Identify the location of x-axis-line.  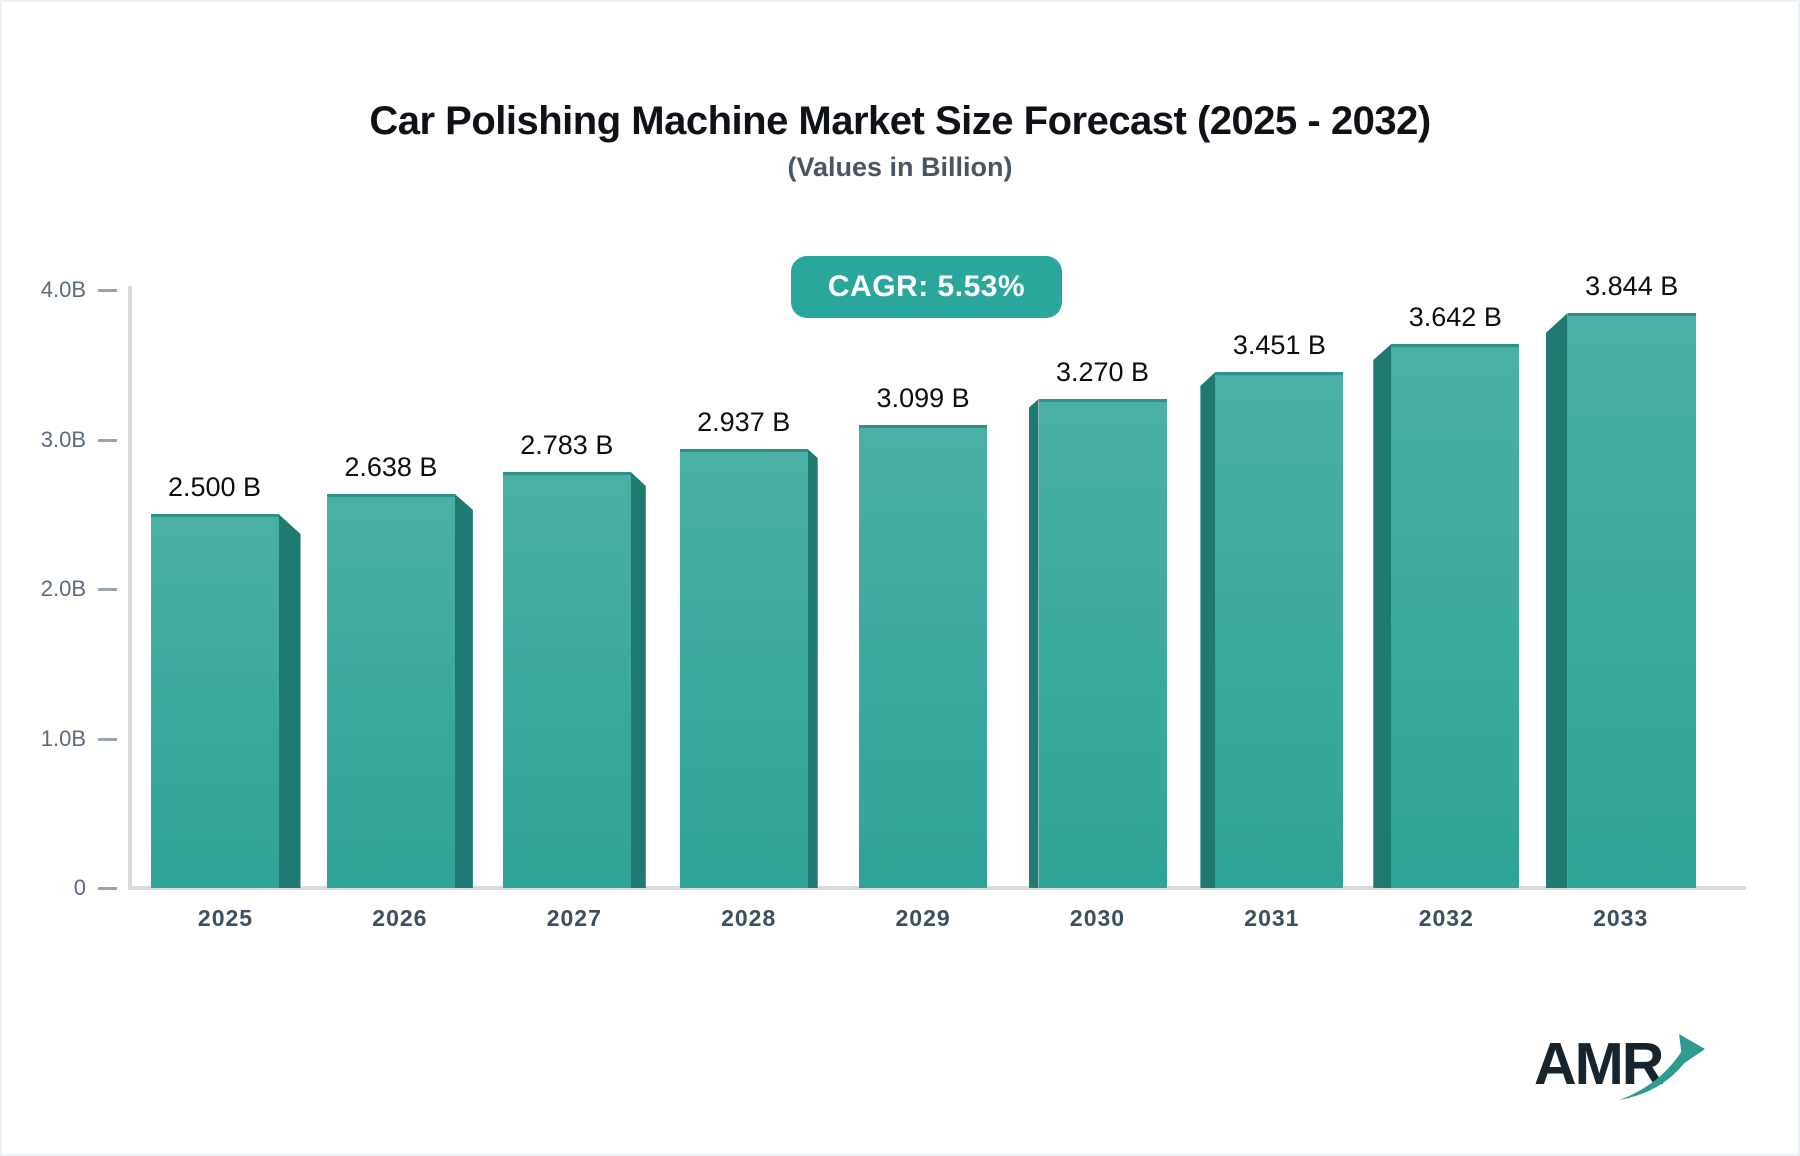
(937, 888).